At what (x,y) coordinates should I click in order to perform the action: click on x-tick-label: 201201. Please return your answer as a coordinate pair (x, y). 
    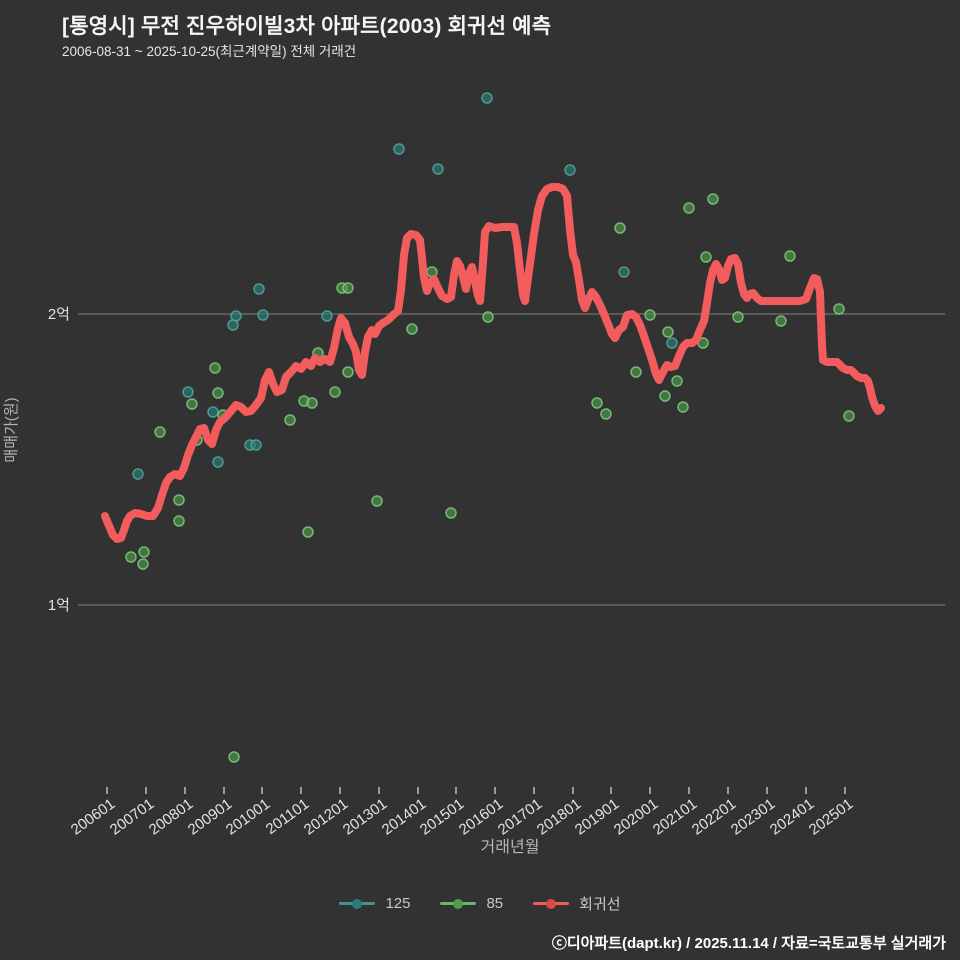
    Looking at the image, I should click on (326, 816).